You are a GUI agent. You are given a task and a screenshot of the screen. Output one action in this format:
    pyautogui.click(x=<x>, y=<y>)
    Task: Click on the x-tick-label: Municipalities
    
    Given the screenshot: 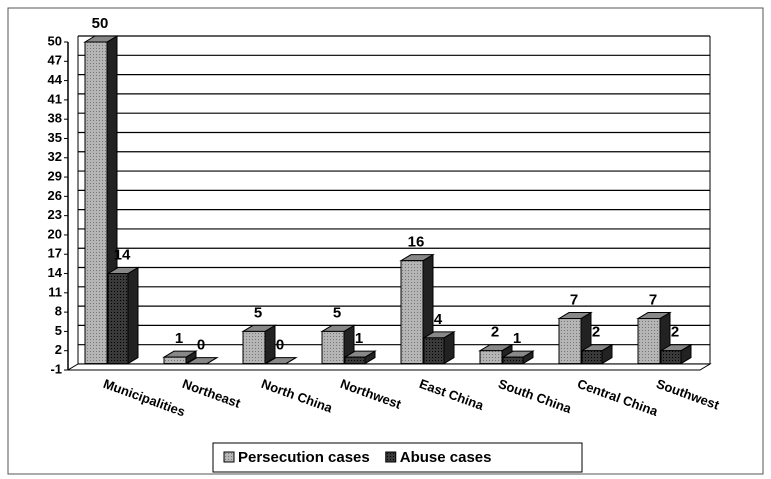 What is the action you would take?
    pyautogui.click(x=144, y=397)
    